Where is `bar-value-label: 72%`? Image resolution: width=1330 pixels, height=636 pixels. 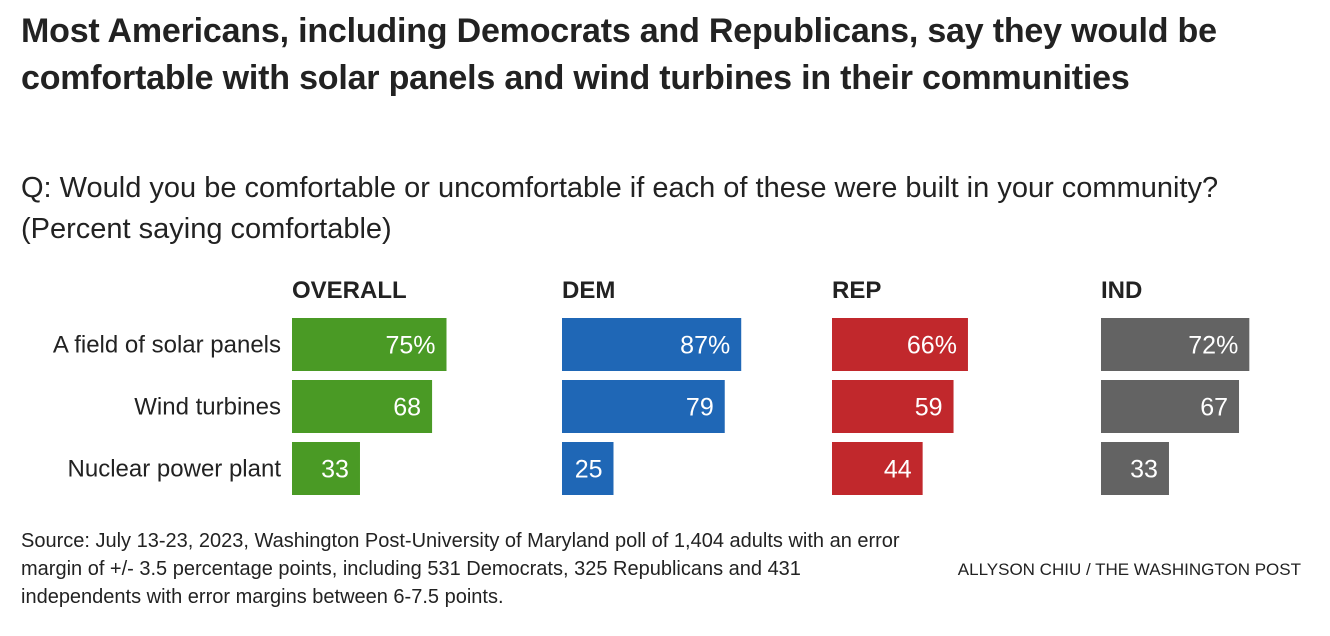 bar-value-label: 72% is located at coordinates (1213, 346).